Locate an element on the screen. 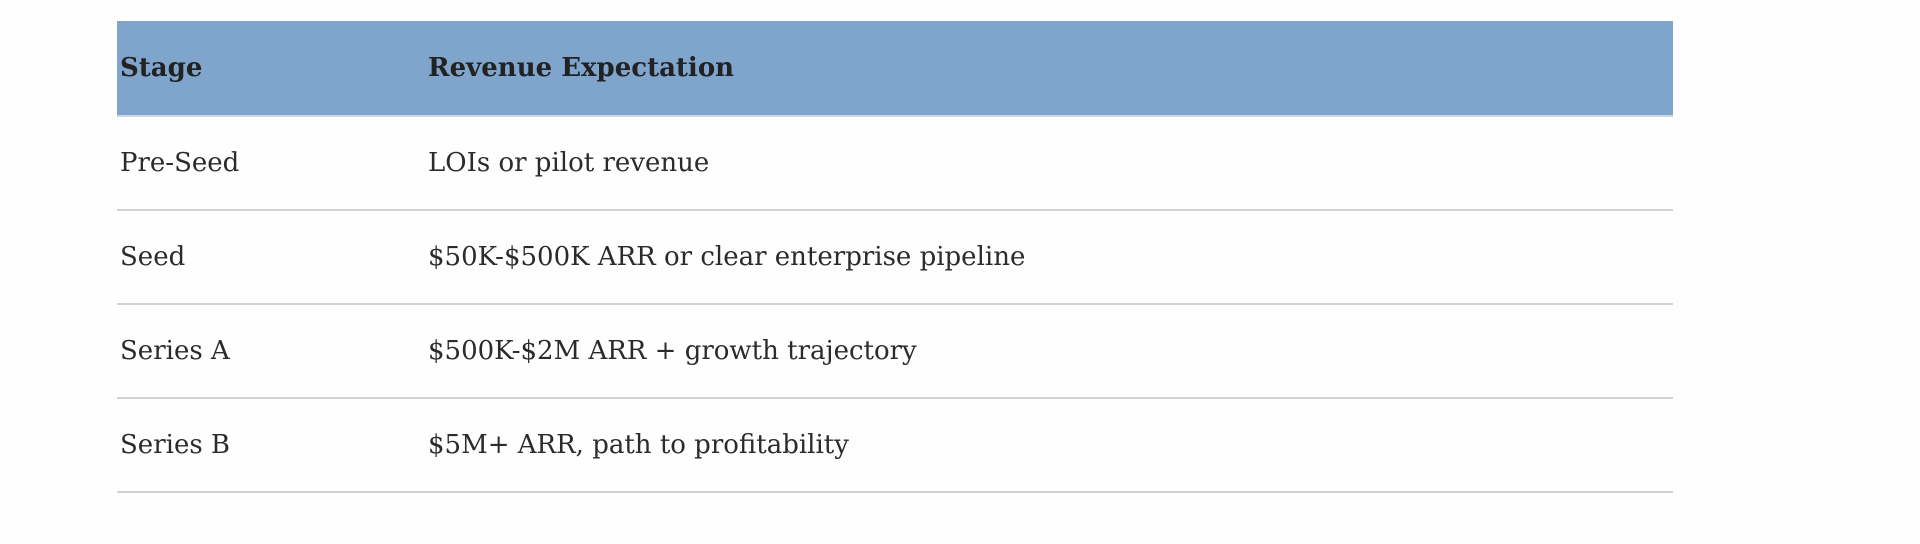  stage-cell: Series B is located at coordinates (271, 445).